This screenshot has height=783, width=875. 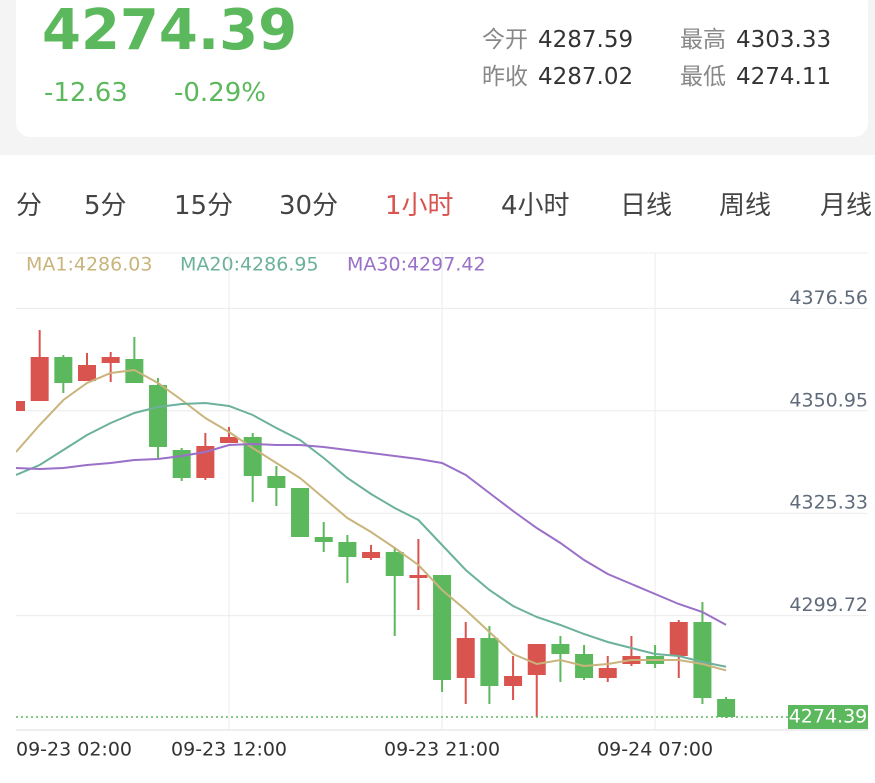 I want to click on stat: 昨收 4287.02, so click(x=557, y=74).